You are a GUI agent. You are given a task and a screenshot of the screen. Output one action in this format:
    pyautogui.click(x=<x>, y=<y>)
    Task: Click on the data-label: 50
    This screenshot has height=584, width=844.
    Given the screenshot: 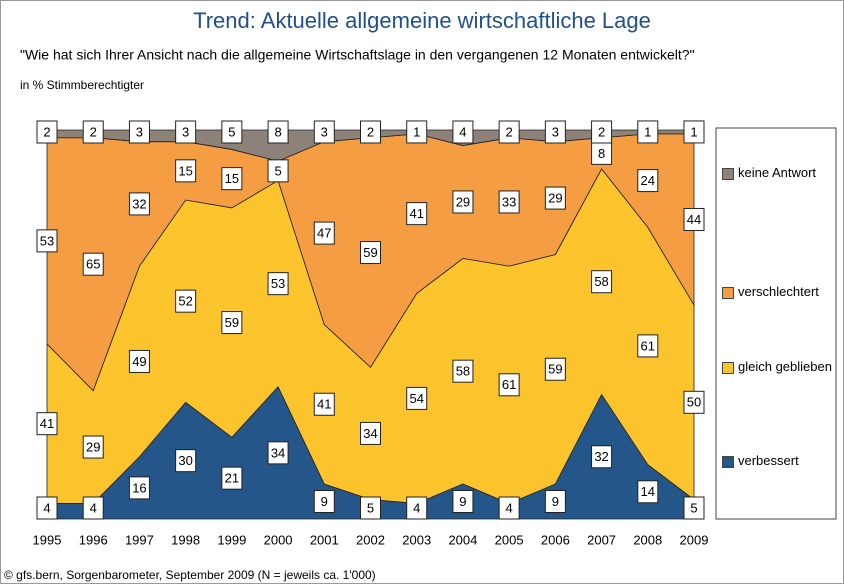 What is the action you would take?
    pyautogui.click(x=694, y=402)
    